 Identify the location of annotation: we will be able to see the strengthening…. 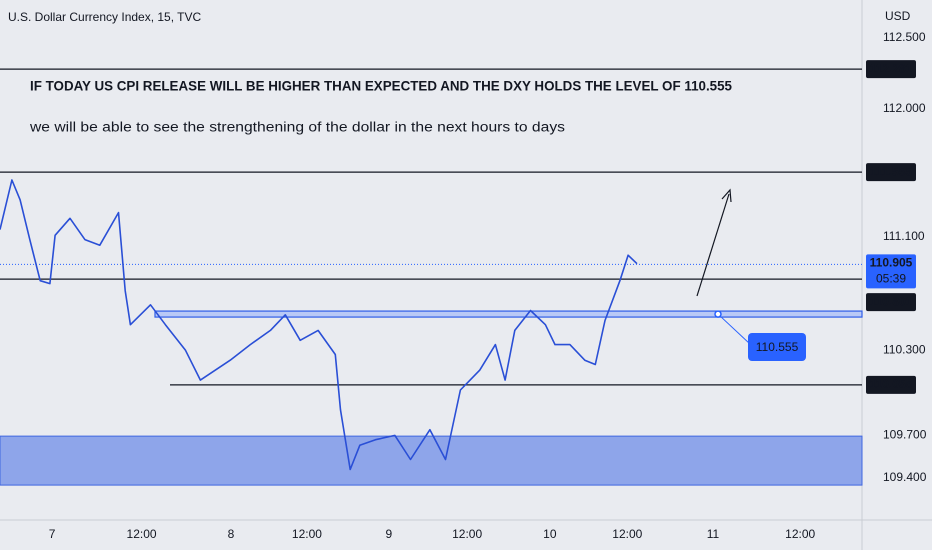
(297, 127).